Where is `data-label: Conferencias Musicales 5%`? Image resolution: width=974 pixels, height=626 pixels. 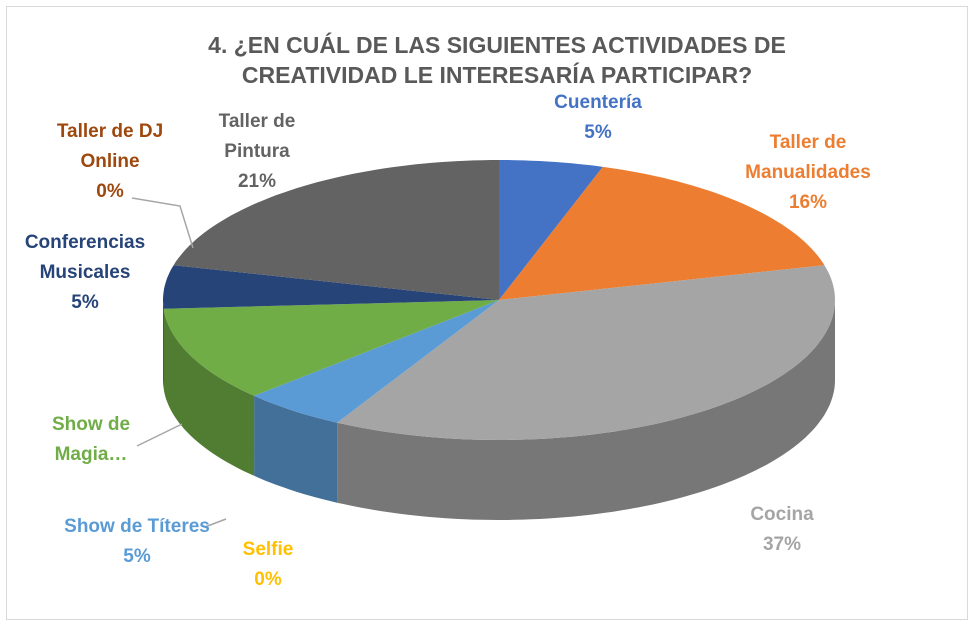
data-label: Conferencias Musicales 5% is located at coordinates (85, 273).